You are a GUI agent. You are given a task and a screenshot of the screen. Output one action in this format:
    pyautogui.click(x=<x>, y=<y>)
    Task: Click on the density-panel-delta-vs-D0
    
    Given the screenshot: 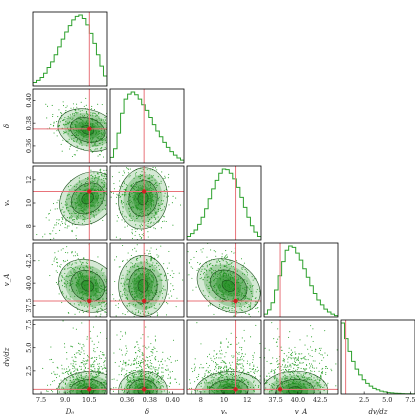 What is the action you would take?
    pyautogui.click(x=73, y=126)
    